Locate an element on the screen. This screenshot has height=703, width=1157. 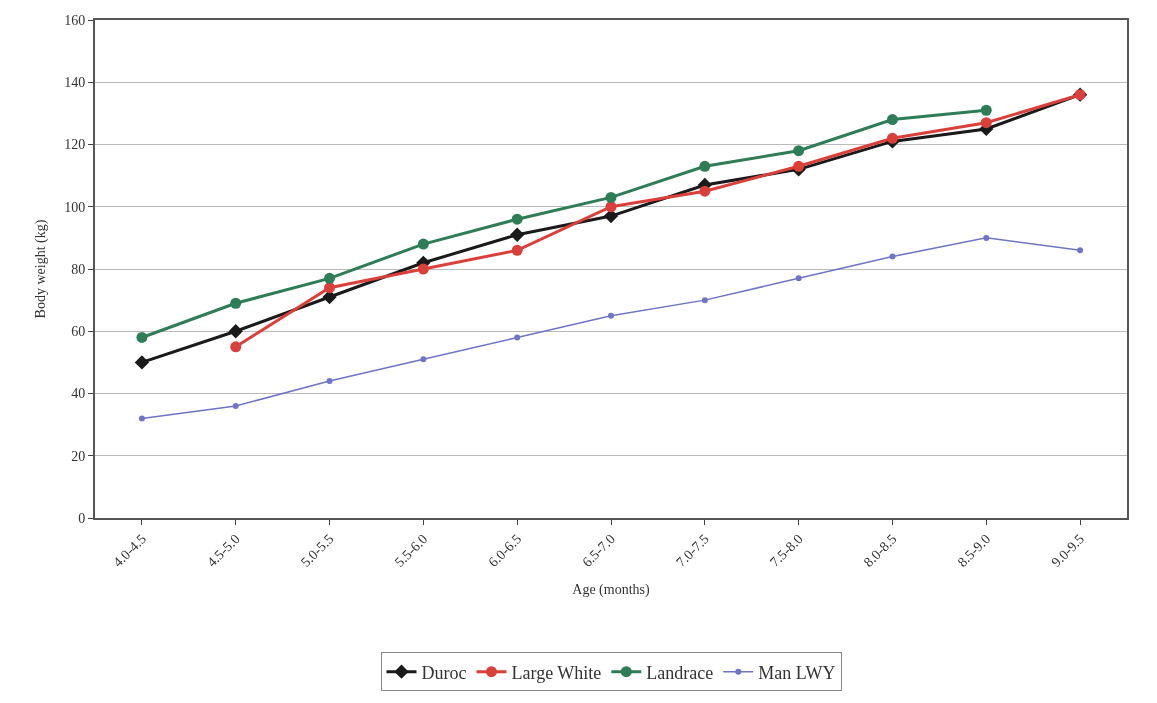
y-tick-label: 140 is located at coordinates (75, 83).